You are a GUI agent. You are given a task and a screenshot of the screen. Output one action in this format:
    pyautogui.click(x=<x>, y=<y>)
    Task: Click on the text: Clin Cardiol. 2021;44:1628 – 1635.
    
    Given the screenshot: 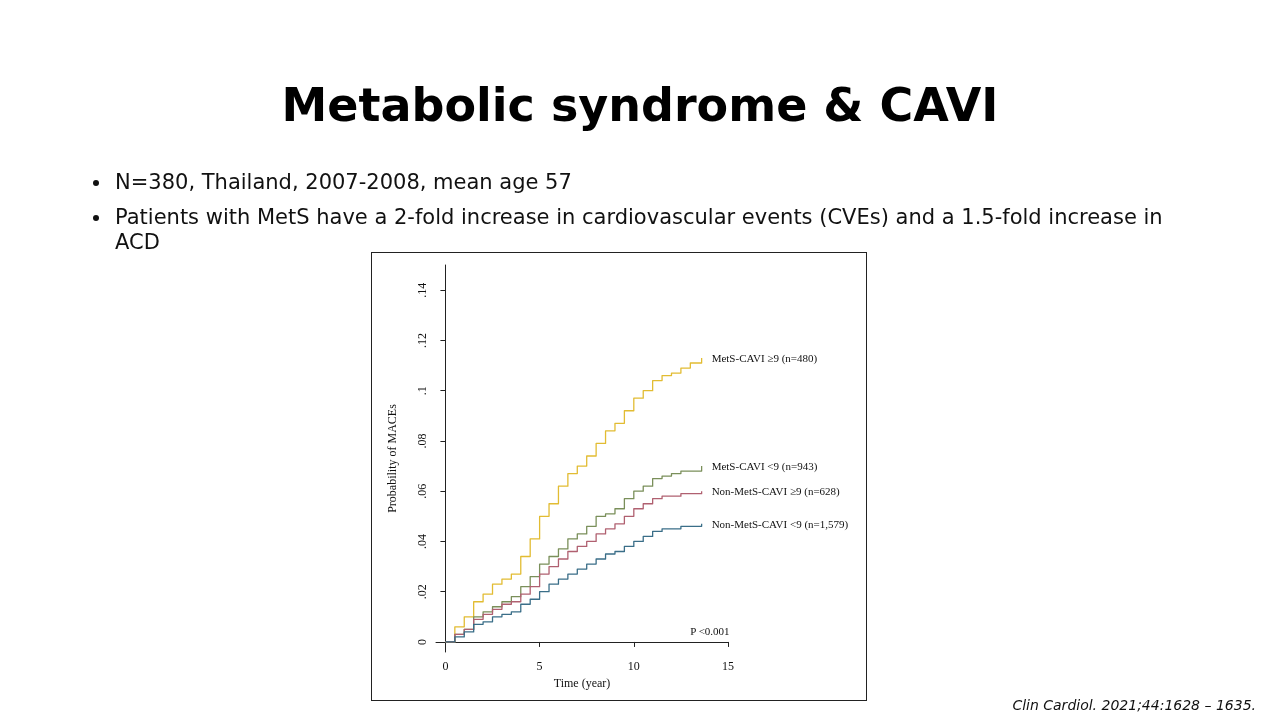 What is the action you would take?
    pyautogui.click(x=1134, y=705)
    